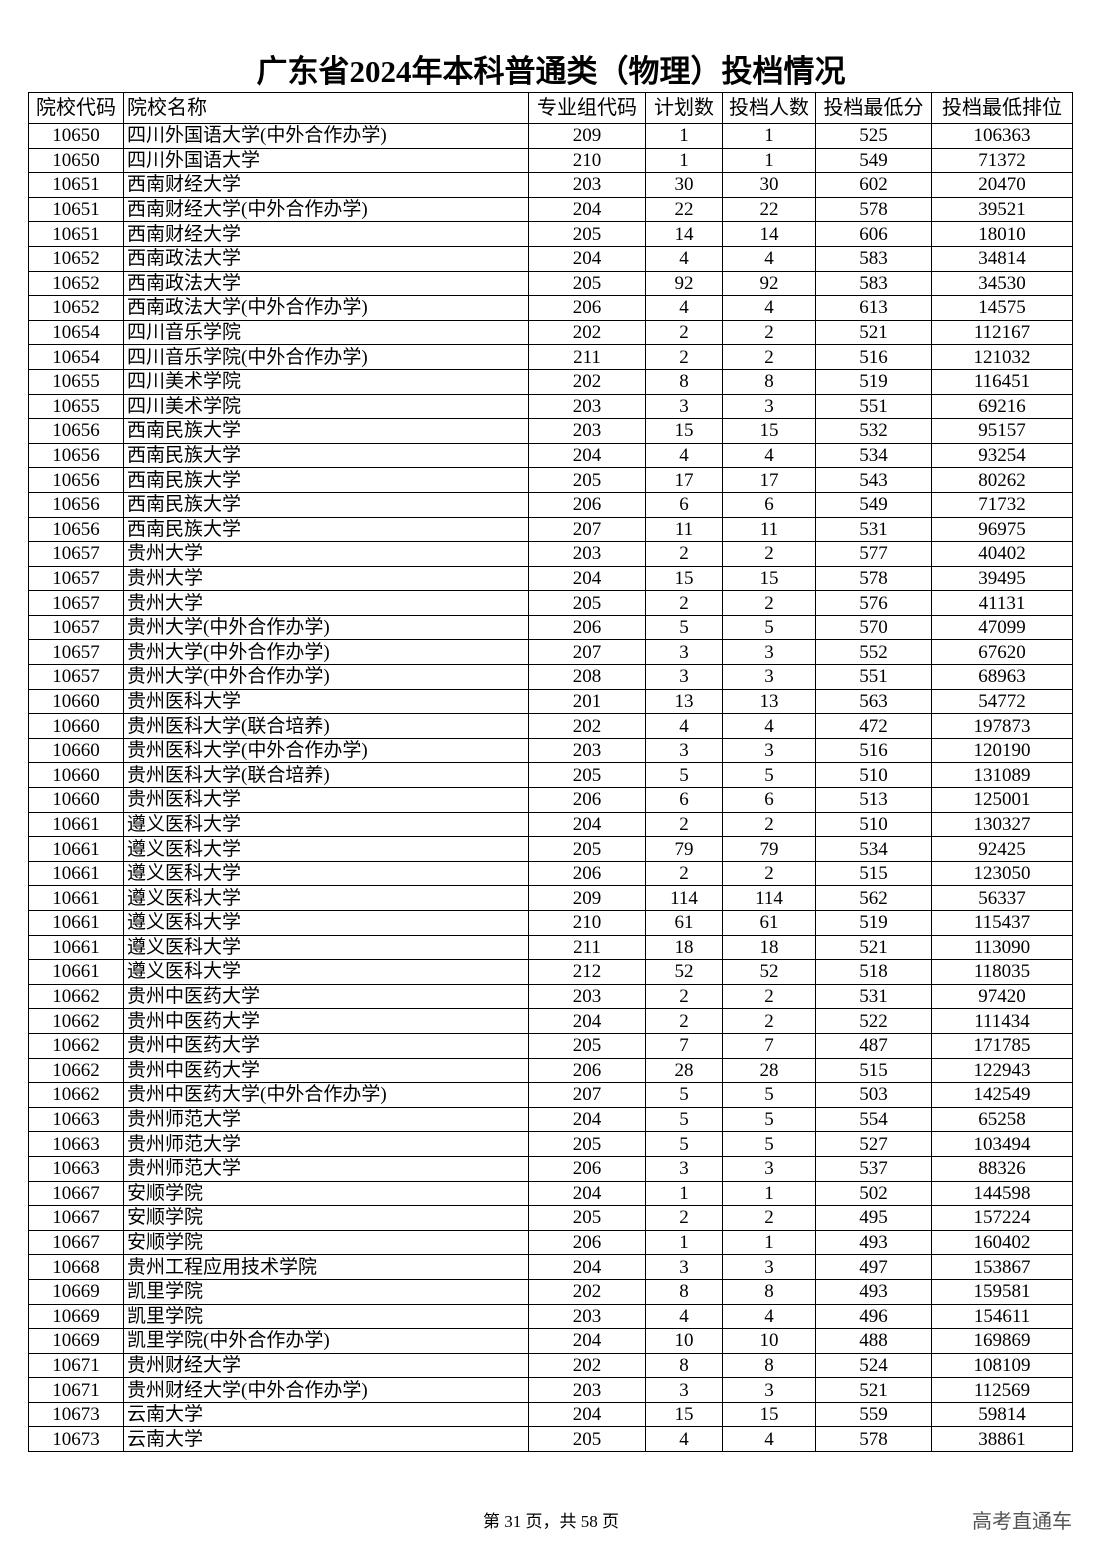  Describe the element at coordinates (769, 1070) in the screenshot. I see `cell-admitted-count: 28` at that location.